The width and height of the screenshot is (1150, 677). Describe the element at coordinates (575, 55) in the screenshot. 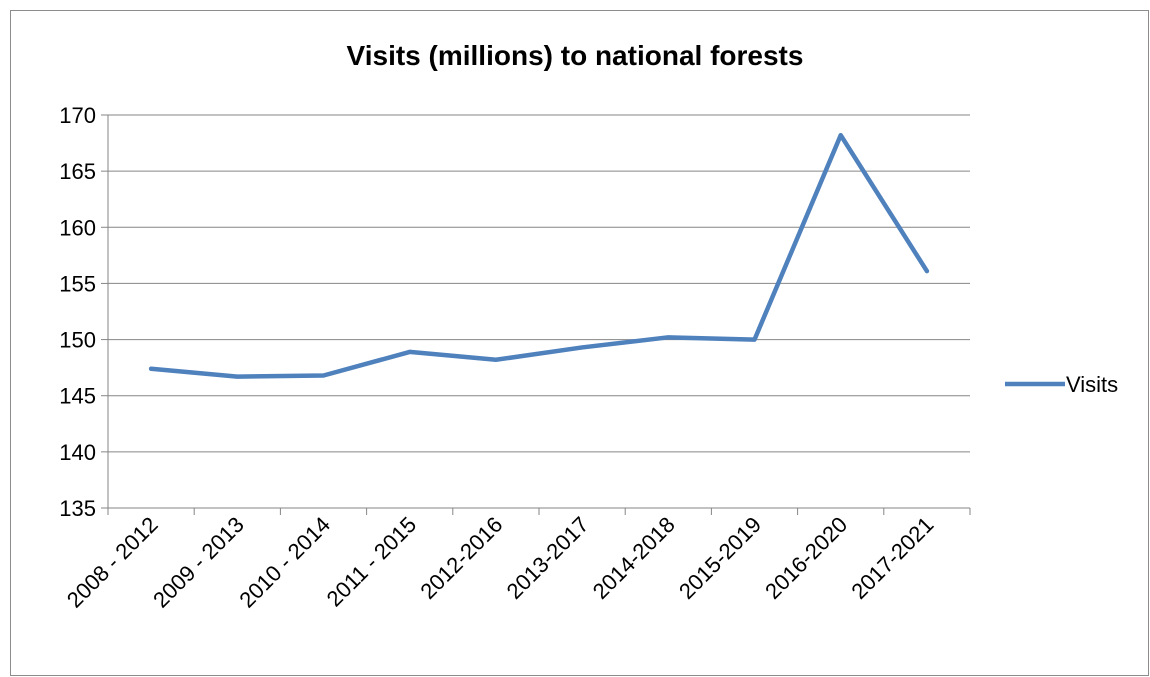

I see `chart-title: Visits (millions) to national forests` at that location.